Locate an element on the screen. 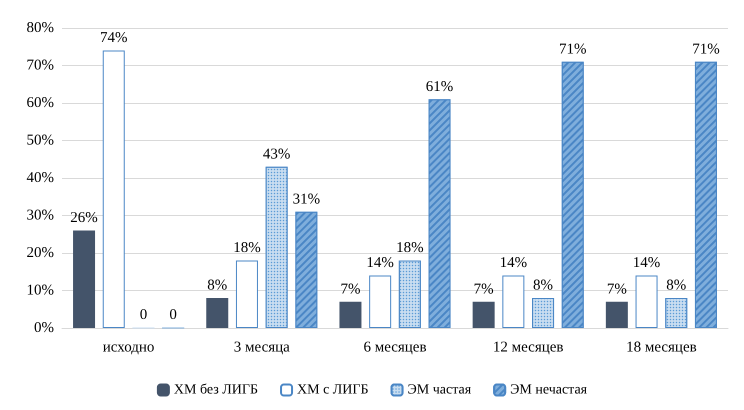 This screenshot has height=410, width=744. x-tick-label: 18 месяцев is located at coordinates (661, 348).